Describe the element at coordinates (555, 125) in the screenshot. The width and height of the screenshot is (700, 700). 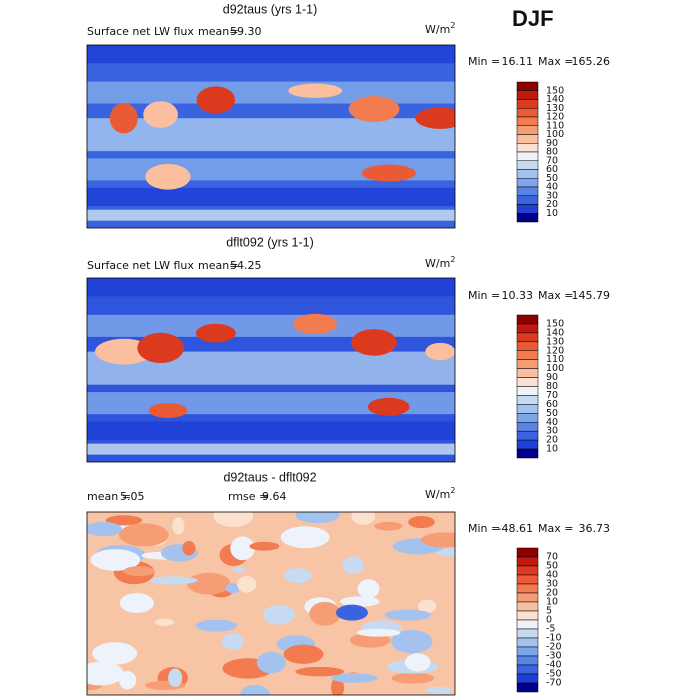
I see `colorbar-label: 110` at that location.